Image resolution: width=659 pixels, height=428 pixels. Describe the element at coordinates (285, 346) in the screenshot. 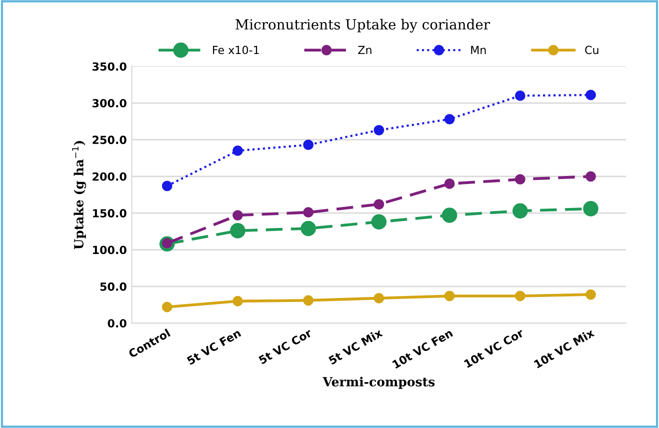

I see `x-tick-label: 5t VC Cor` at that location.